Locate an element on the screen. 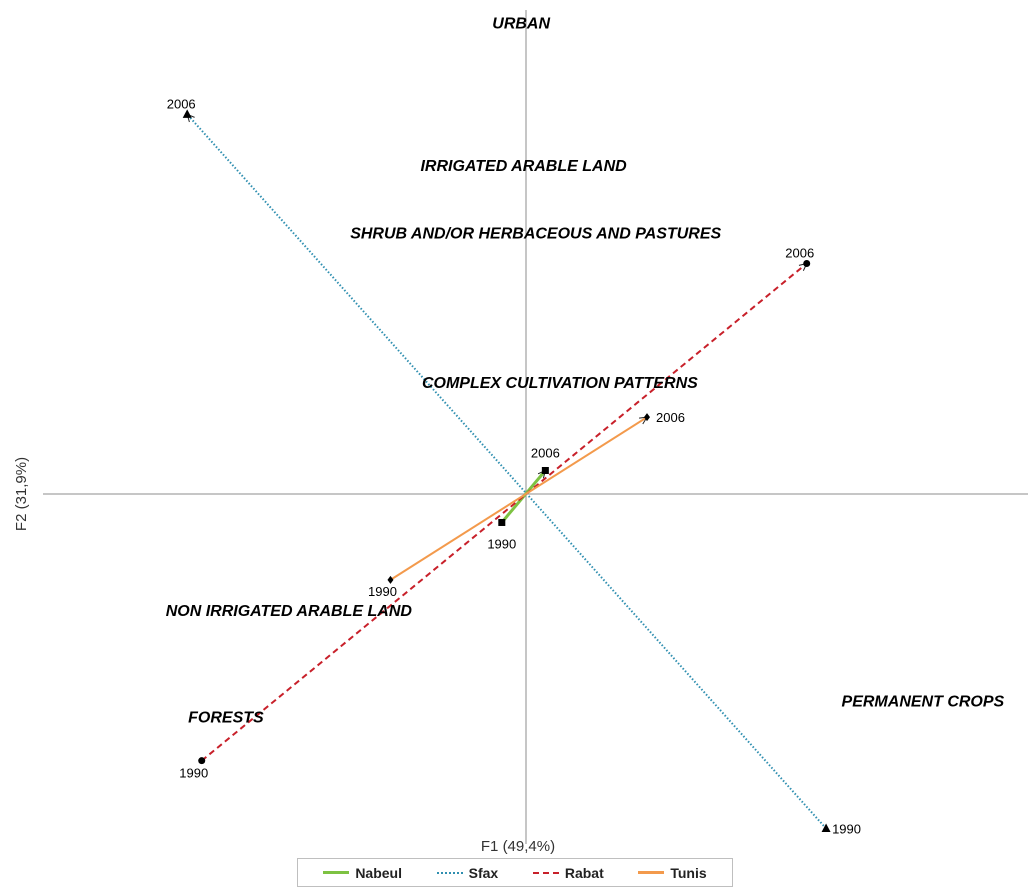  point-nabeul-1990 is located at coordinates (502, 522).